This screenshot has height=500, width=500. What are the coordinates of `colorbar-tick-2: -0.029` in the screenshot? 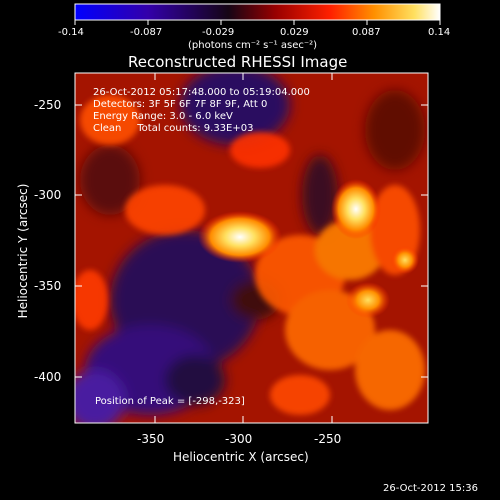 It's located at (218, 32).